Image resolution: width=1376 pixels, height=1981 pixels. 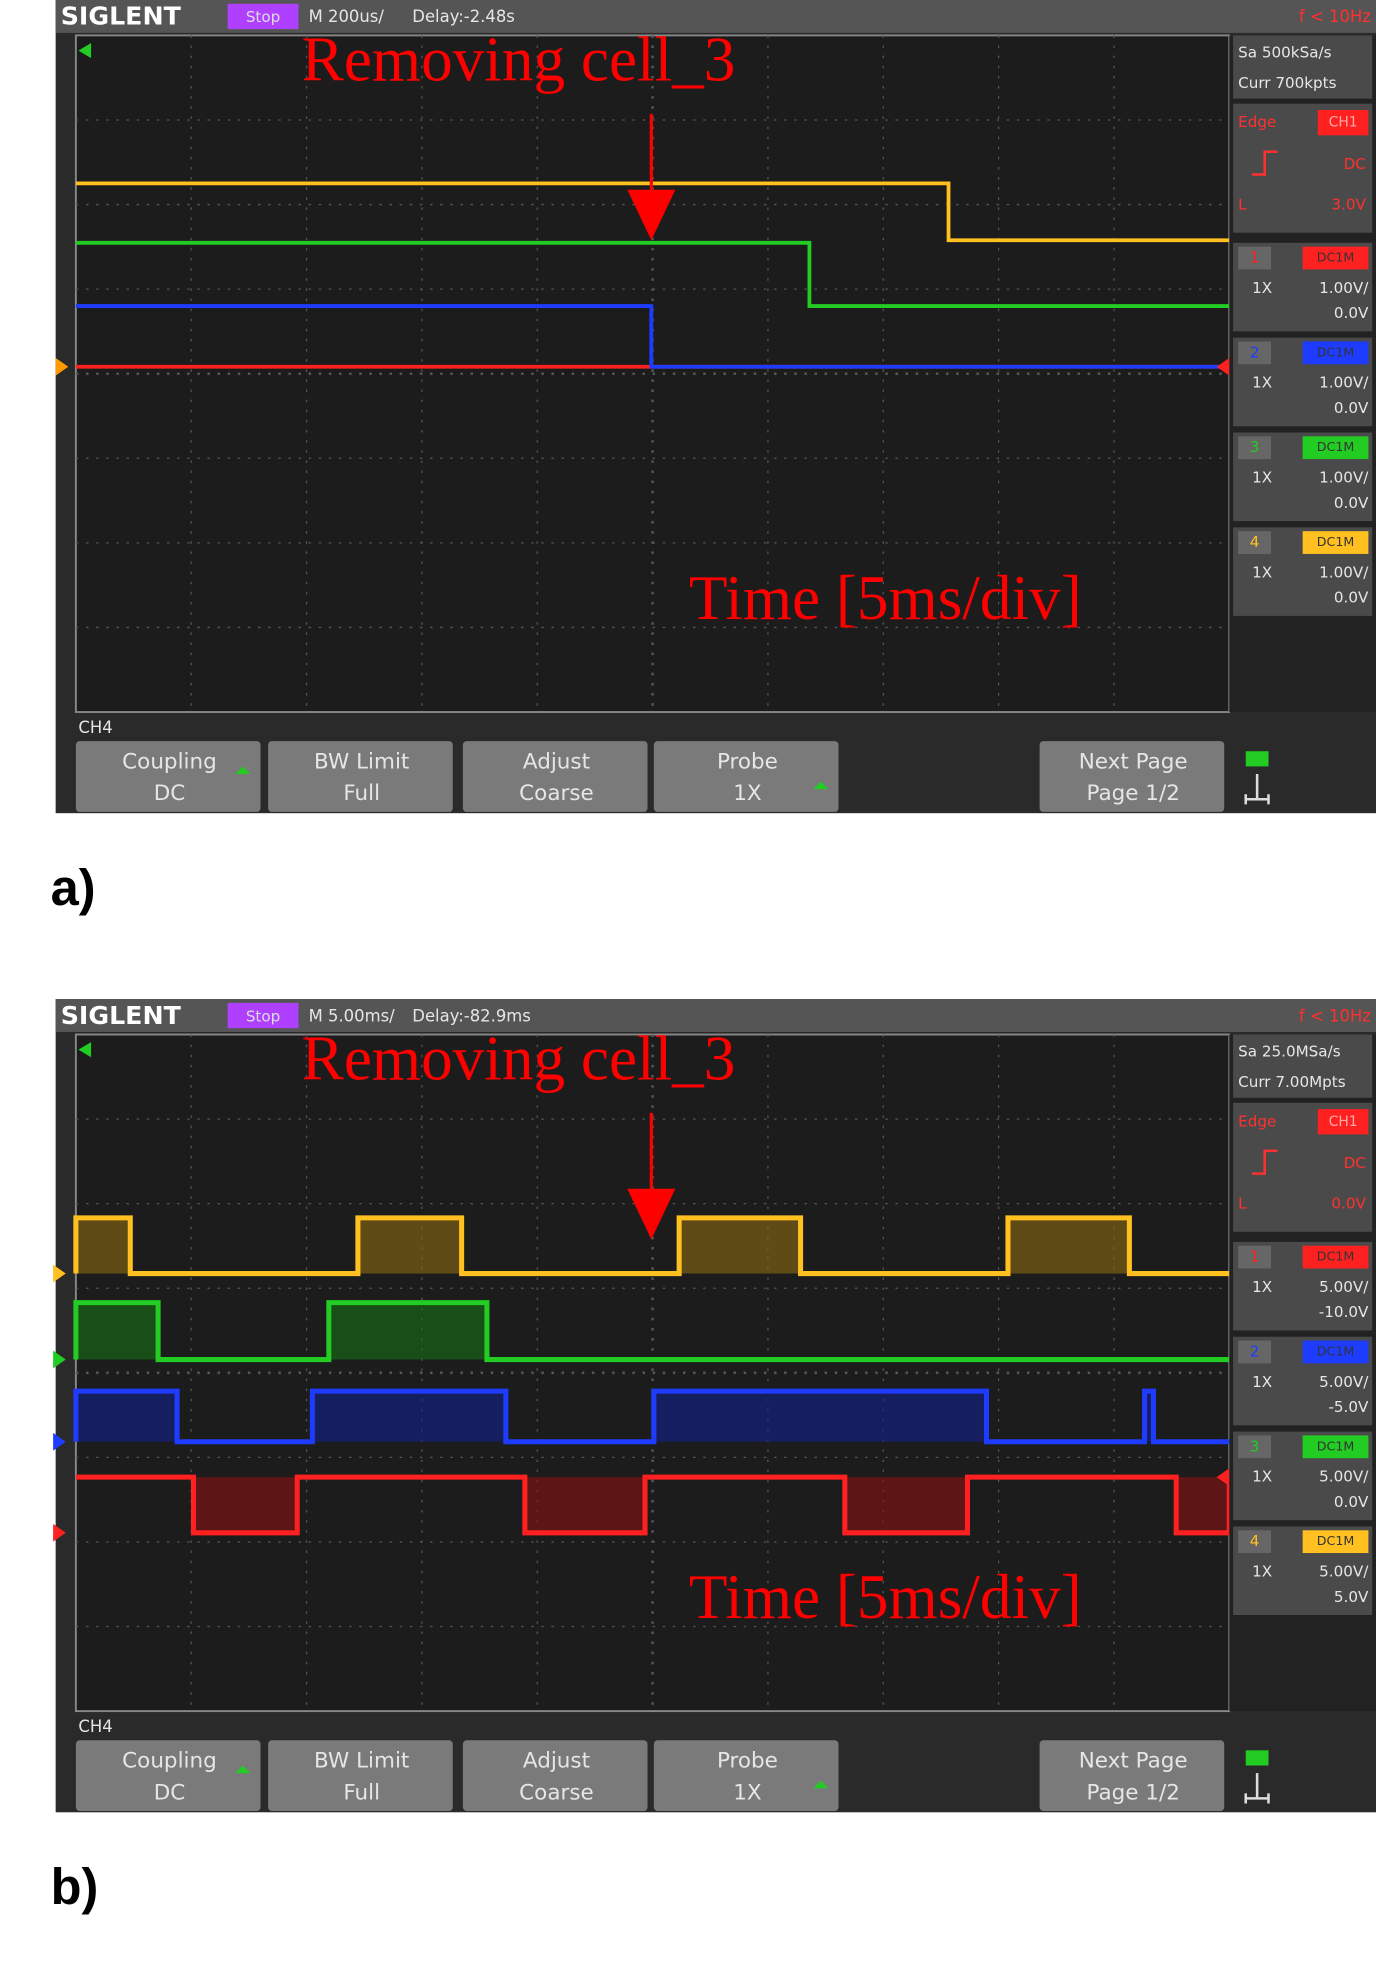 What do you see at coordinates (361, 1792) in the screenshot?
I see `menu-button-value: Full` at bounding box center [361, 1792].